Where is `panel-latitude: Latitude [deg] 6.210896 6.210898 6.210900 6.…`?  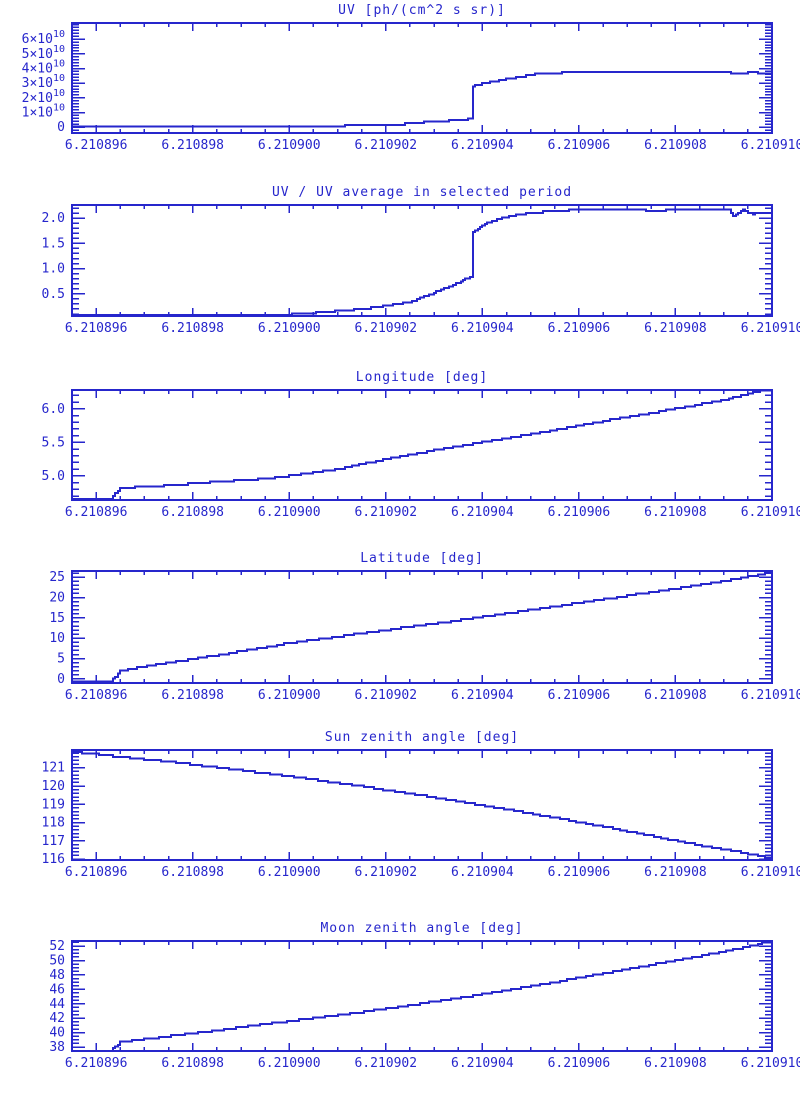
panel-latitude: Latitude [deg] 6.210896 6.210898 6.210900 6.… is located at coordinates (424, 627).